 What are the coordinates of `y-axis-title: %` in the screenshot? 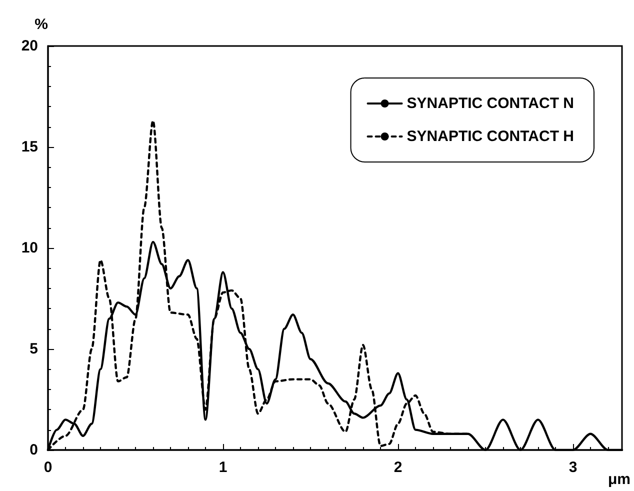 It's located at (41, 24).